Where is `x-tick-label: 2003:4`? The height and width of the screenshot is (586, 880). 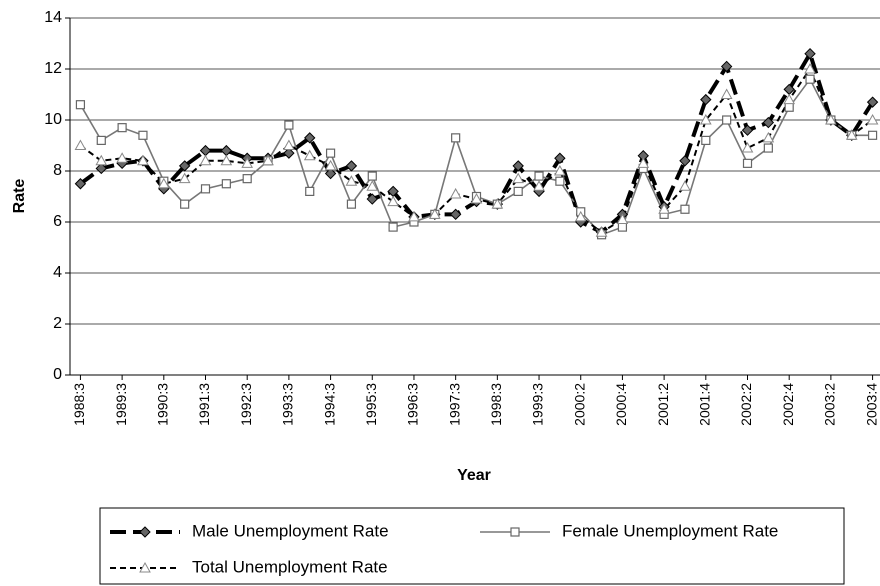 x-tick-label: 2003:4 is located at coordinates (871, 404).